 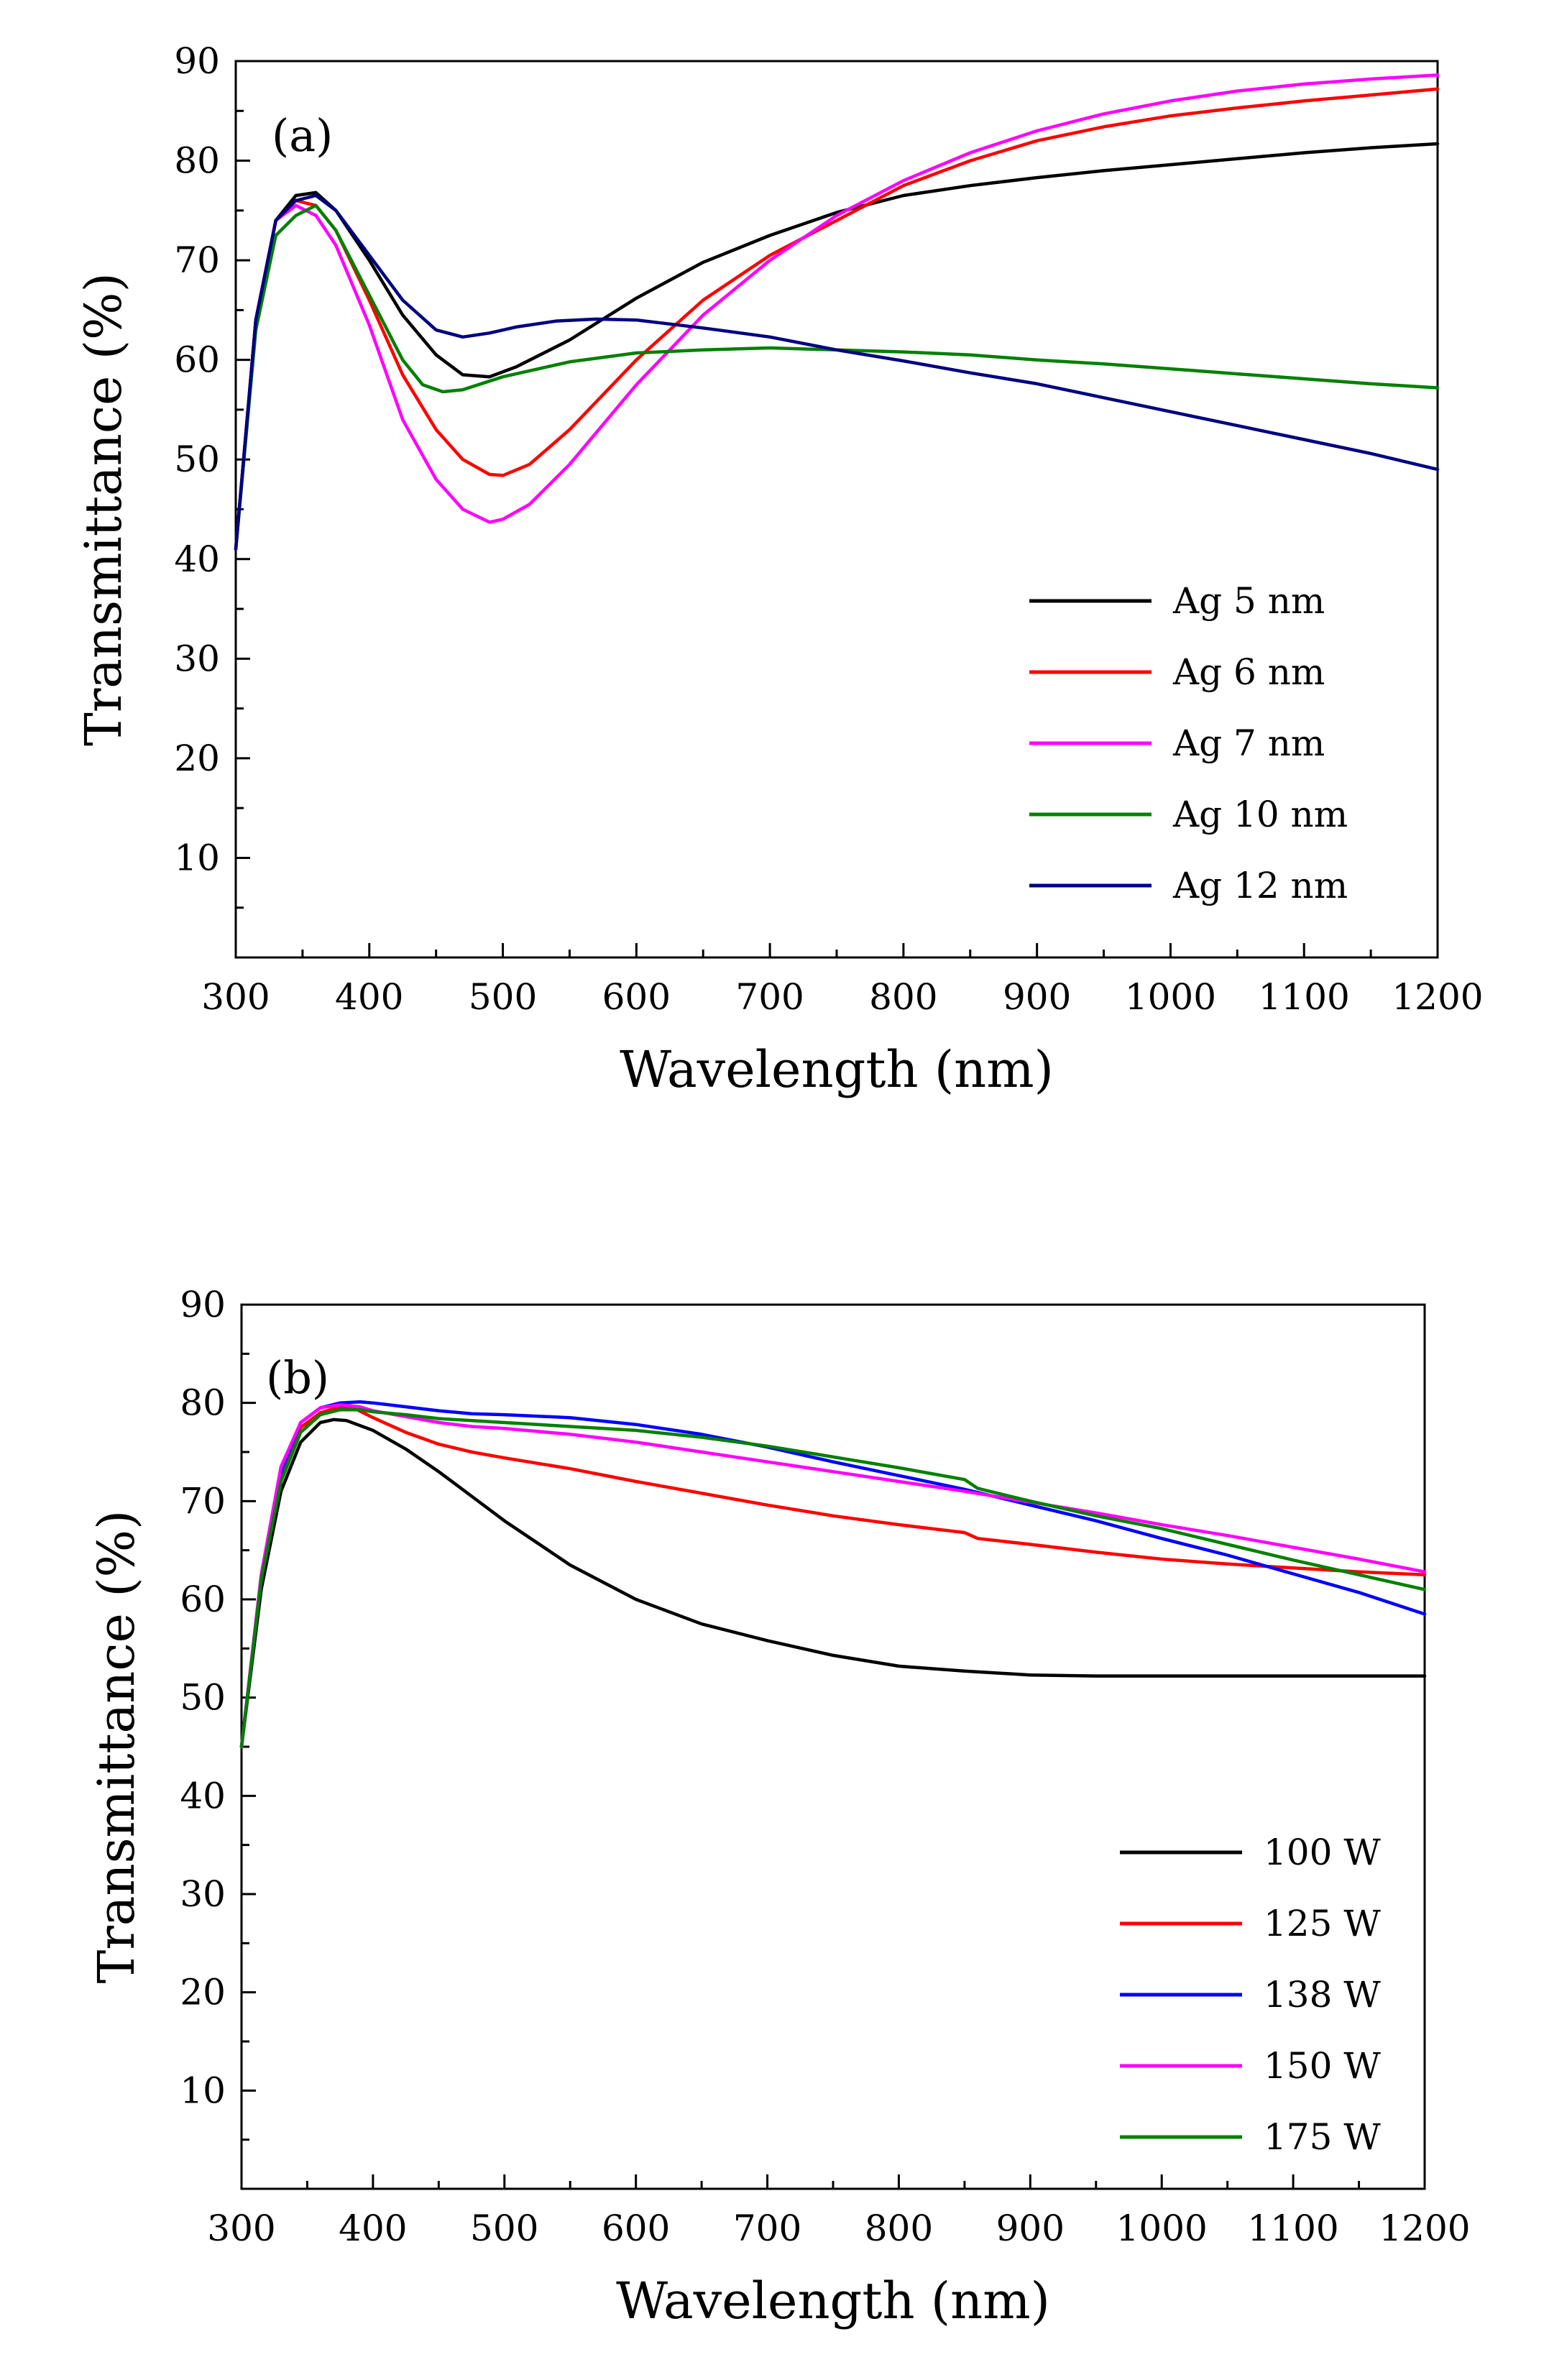 What do you see at coordinates (837, 377) in the screenshot?
I see `series-line-ag-10-nm` at bounding box center [837, 377].